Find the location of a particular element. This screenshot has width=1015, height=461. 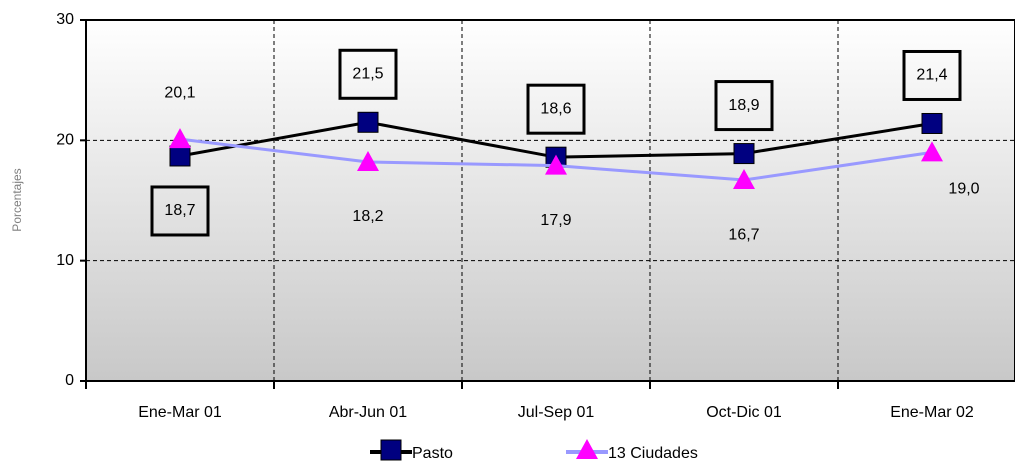

x-tick-label: Ene-Mar 01 is located at coordinates (180, 412).